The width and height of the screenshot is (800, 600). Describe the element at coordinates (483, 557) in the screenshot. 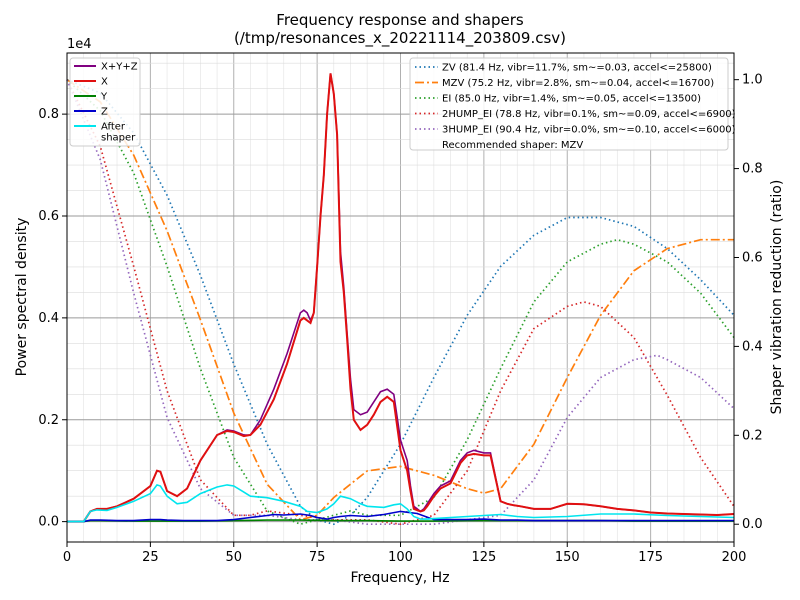

I see `x-tick-label: 125` at that location.